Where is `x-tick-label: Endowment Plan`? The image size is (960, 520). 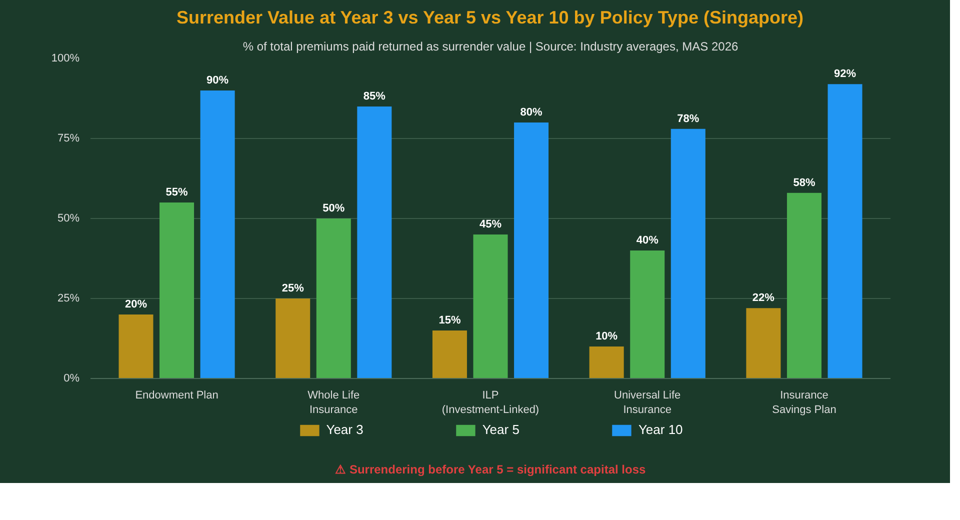 x-tick-label: Endowment Plan is located at coordinates (176, 396).